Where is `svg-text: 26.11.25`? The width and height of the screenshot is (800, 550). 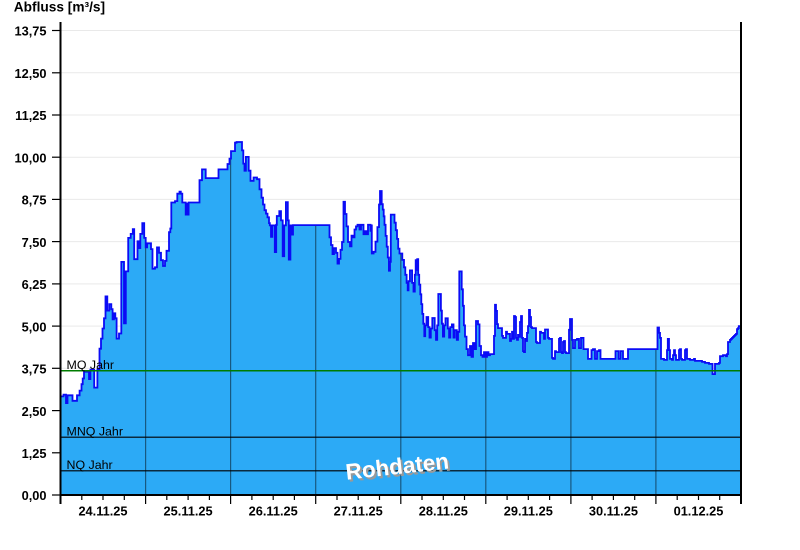 svg-text: 26.11.25 is located at coordinates (273, 511).